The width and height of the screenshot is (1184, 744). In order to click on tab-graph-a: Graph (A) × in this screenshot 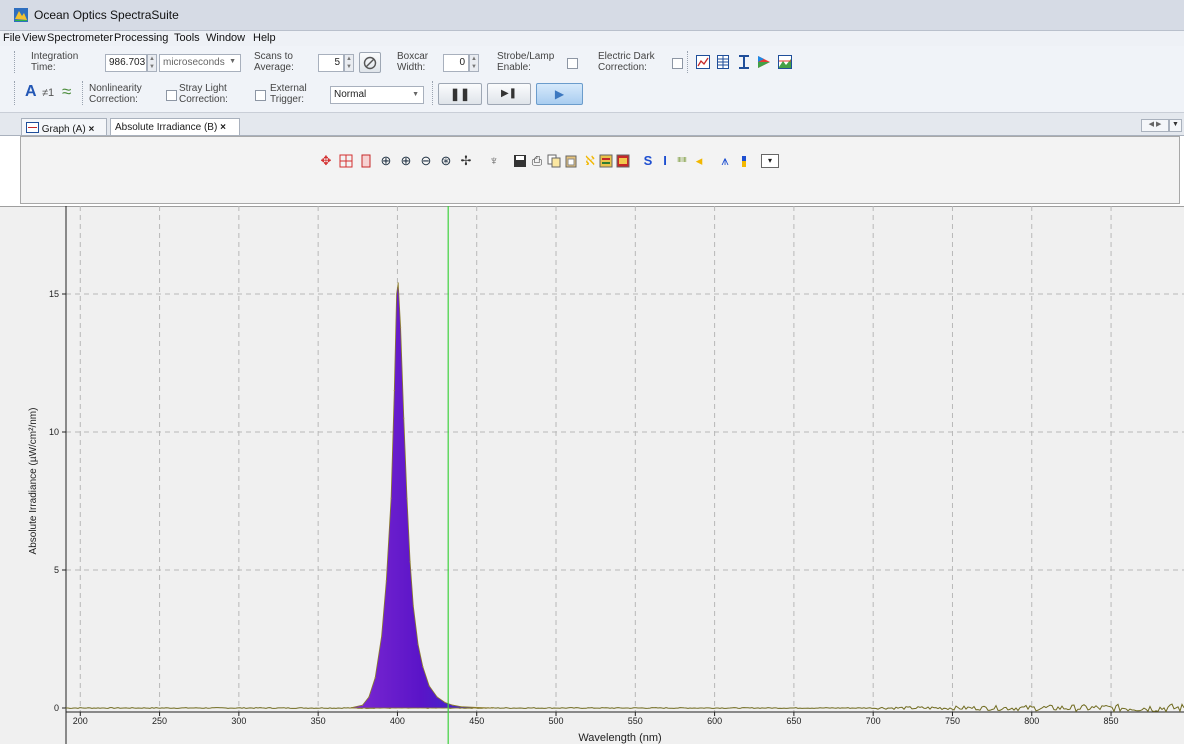, I will do `click(64, 126)`.